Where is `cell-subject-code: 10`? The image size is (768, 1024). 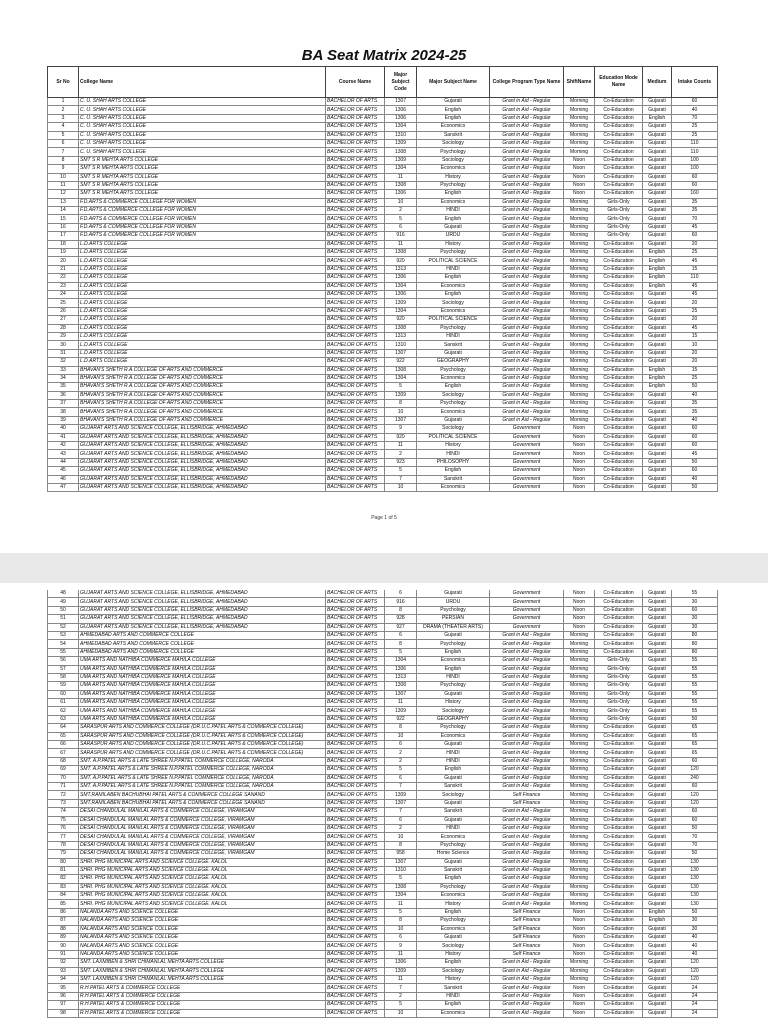 cell-subject-code: 10 is located at coordinates (400, 737).